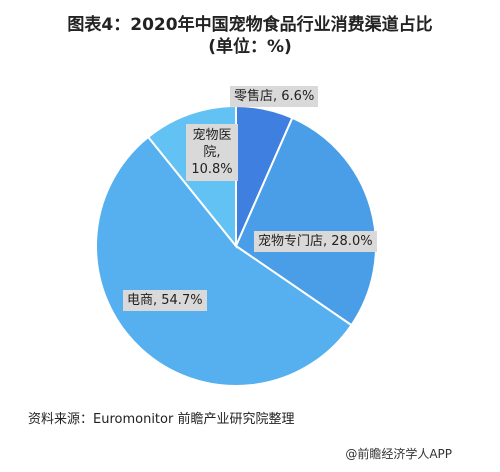 This screenshot has width=500, height=472. Describe the element at coordinates (250, 25) in the screenshot. I see `chart-title-line1: 图表4：2020年中国宠物食品行业消费渠道占比` at that location.